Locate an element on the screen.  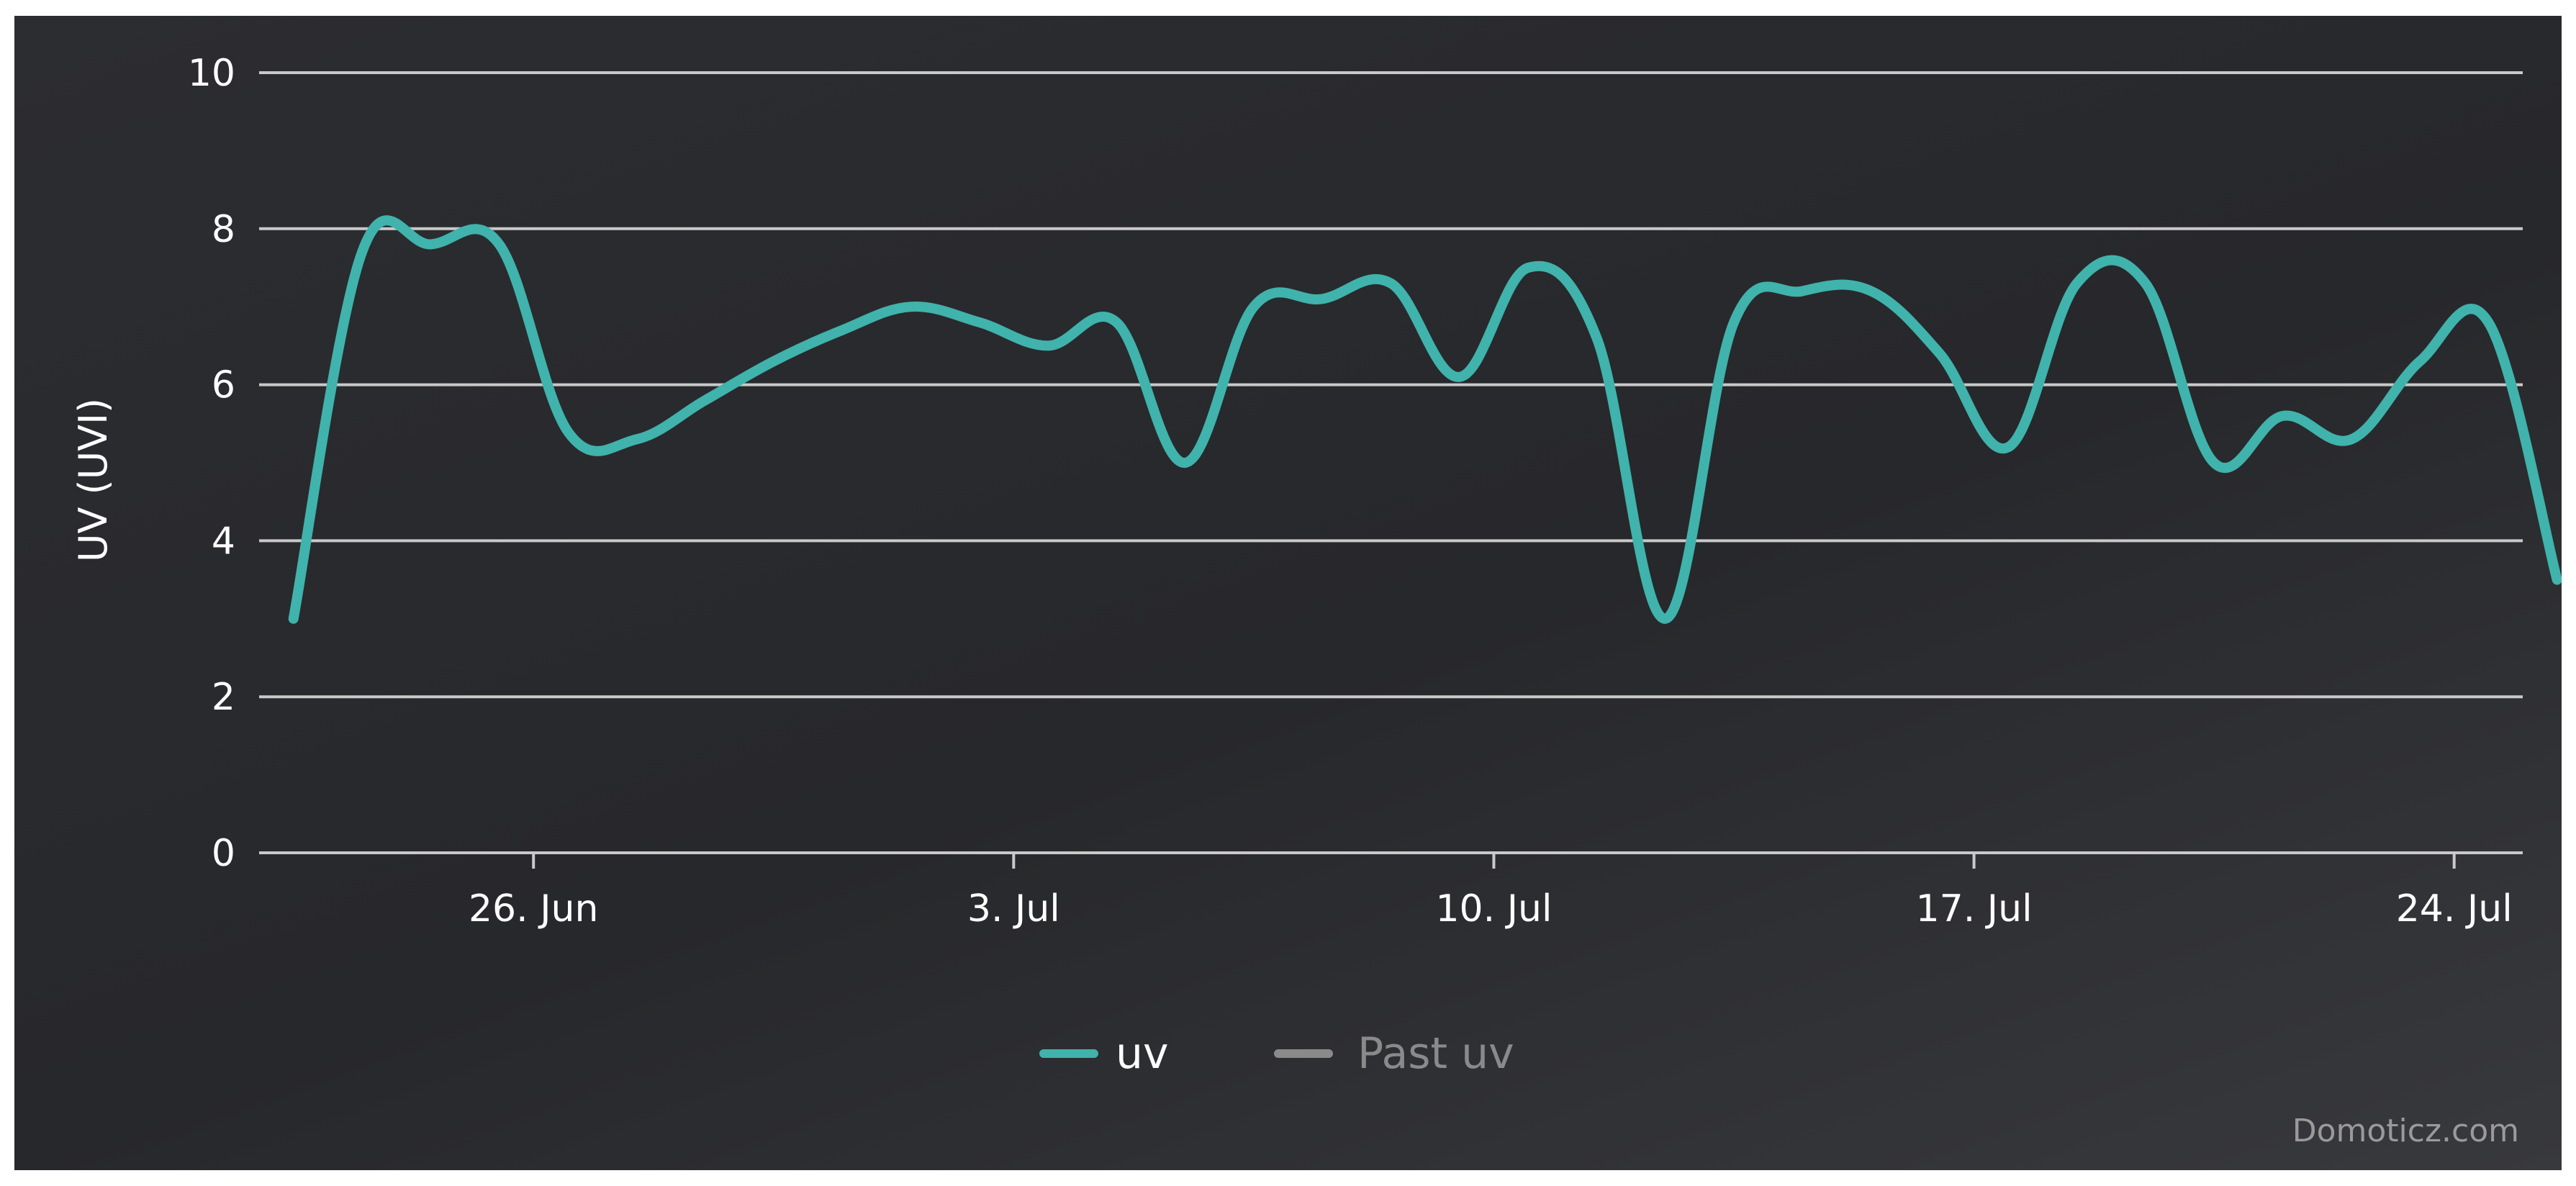
y-tick-label-6: 6 is located at coordinates (224, 385).